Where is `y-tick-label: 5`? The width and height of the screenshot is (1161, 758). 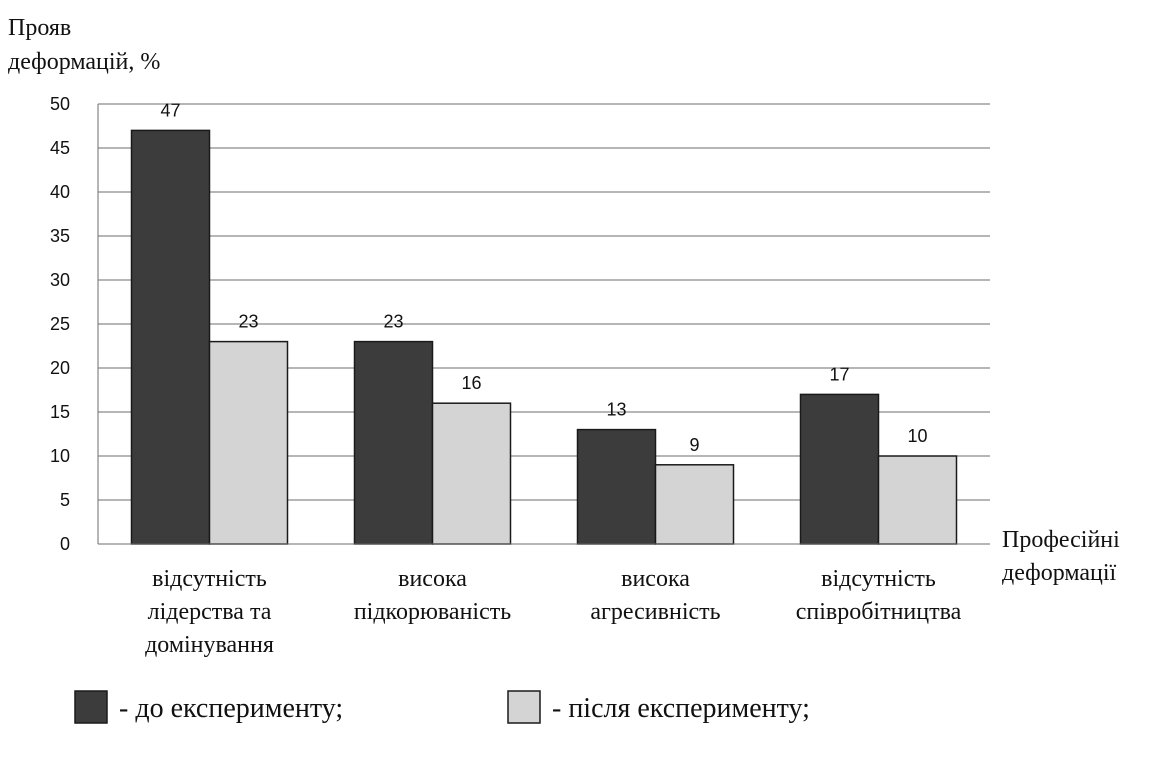
y-tick-label: 5 is located at coordinates (65, 500).